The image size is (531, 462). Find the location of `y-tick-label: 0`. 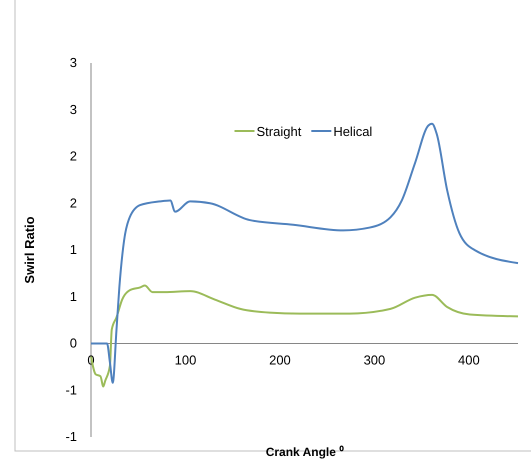

y-tick-label: 0 is located at coordinates (73, 343).